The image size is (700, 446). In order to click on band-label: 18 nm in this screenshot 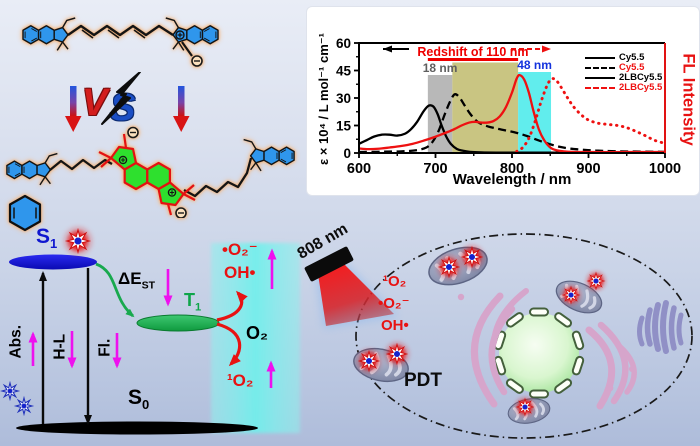, I will do `click(440, 68)`.